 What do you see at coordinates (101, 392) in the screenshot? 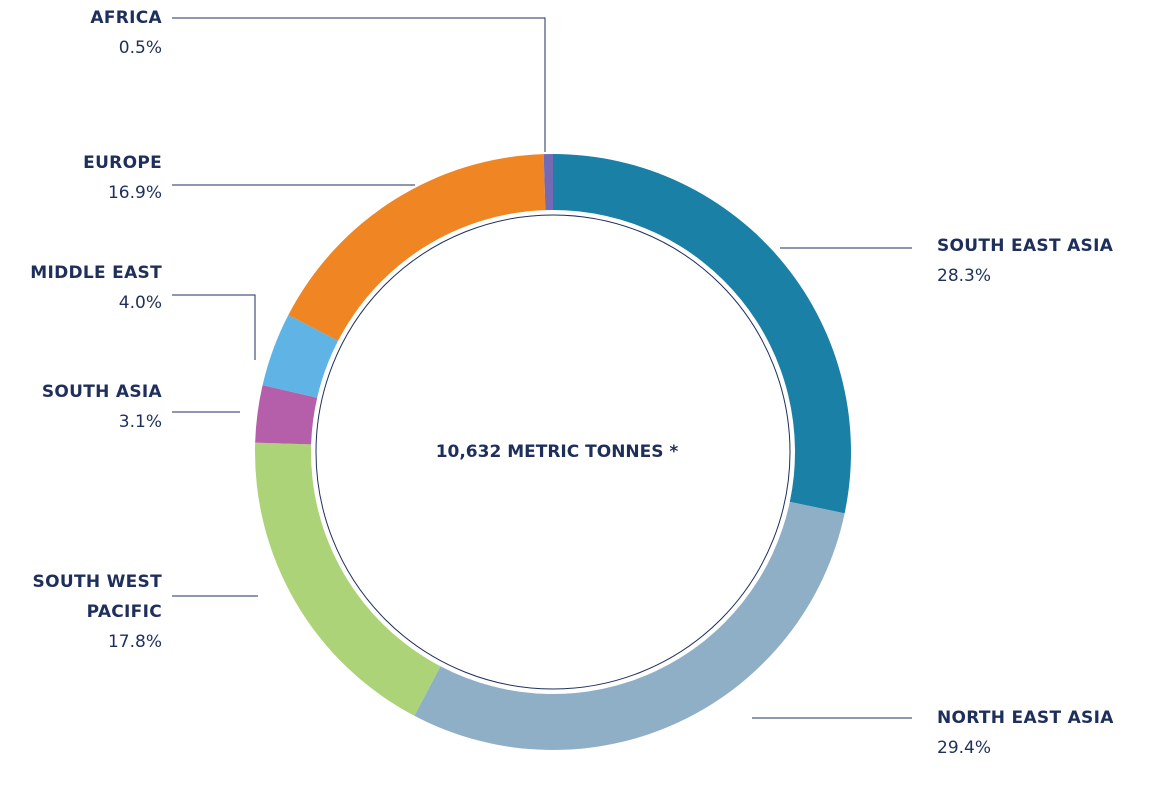
I see `category-name: SOUTH ASIA` at bounding box center [101, 392].